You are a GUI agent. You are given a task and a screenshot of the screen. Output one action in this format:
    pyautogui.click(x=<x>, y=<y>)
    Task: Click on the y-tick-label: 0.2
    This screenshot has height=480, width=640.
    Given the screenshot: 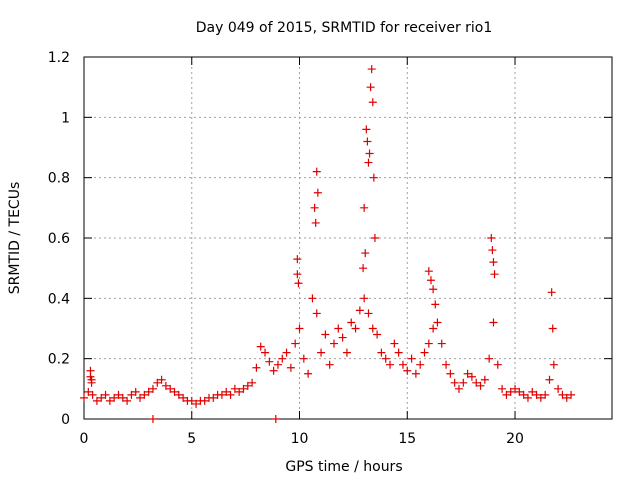 What is the action you would take?
    pyautogui.click(x=59, y=360)
    